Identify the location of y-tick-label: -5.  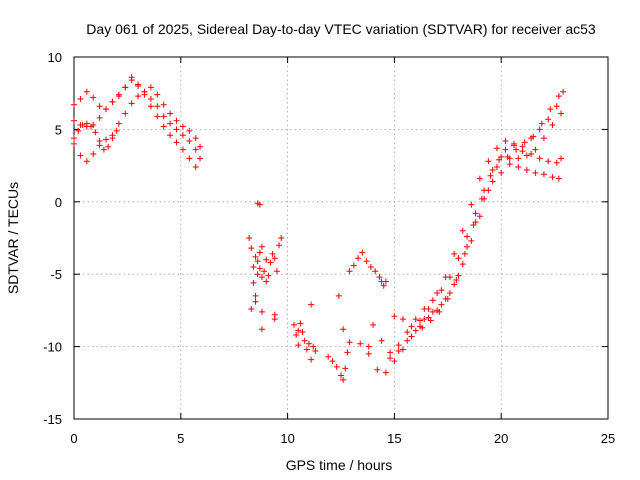
(56, 274).